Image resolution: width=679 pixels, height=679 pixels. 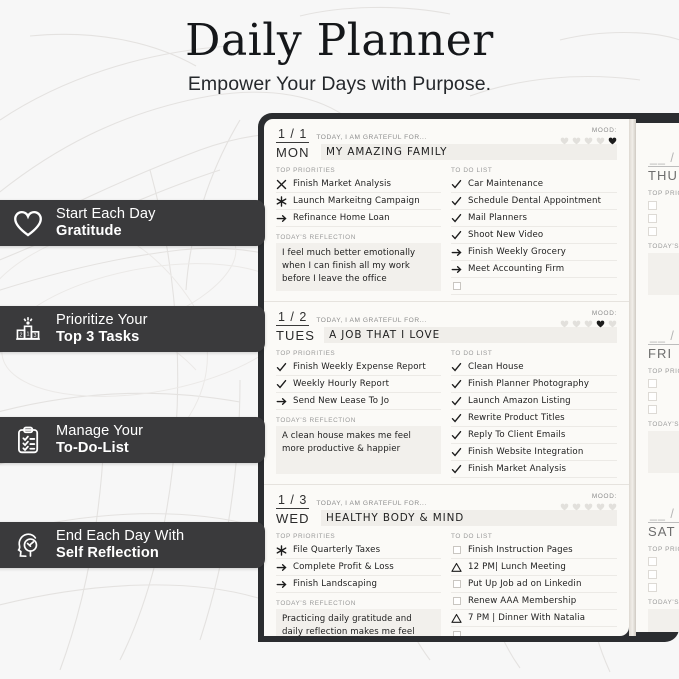 I want to click on day-name-row: MON MY AMAZING FAMILY, so click(x=446, y=152).